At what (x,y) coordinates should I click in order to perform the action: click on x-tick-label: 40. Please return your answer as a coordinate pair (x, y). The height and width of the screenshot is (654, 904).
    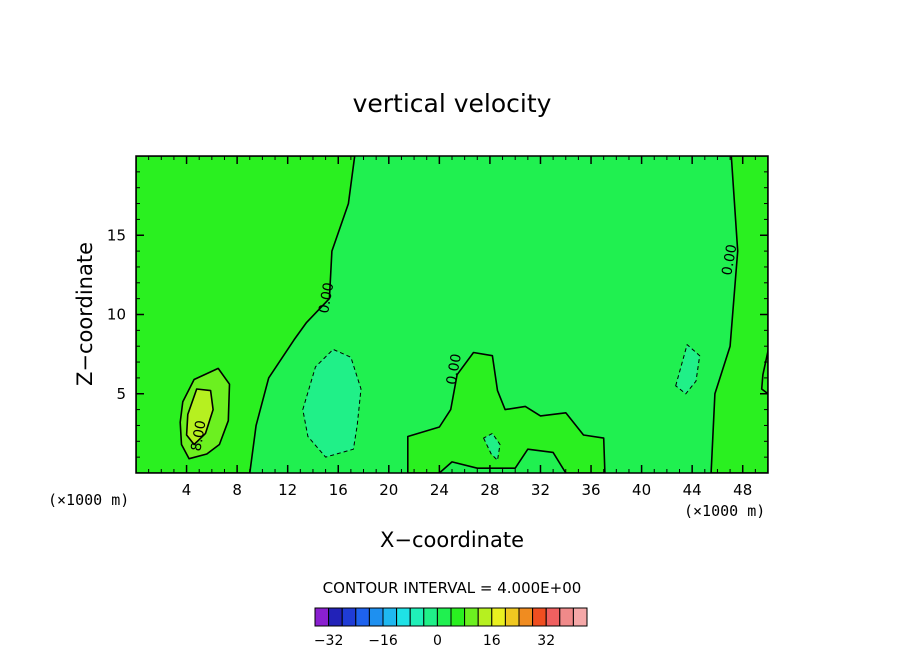
    Looking at the image, I should click on (641, 490).